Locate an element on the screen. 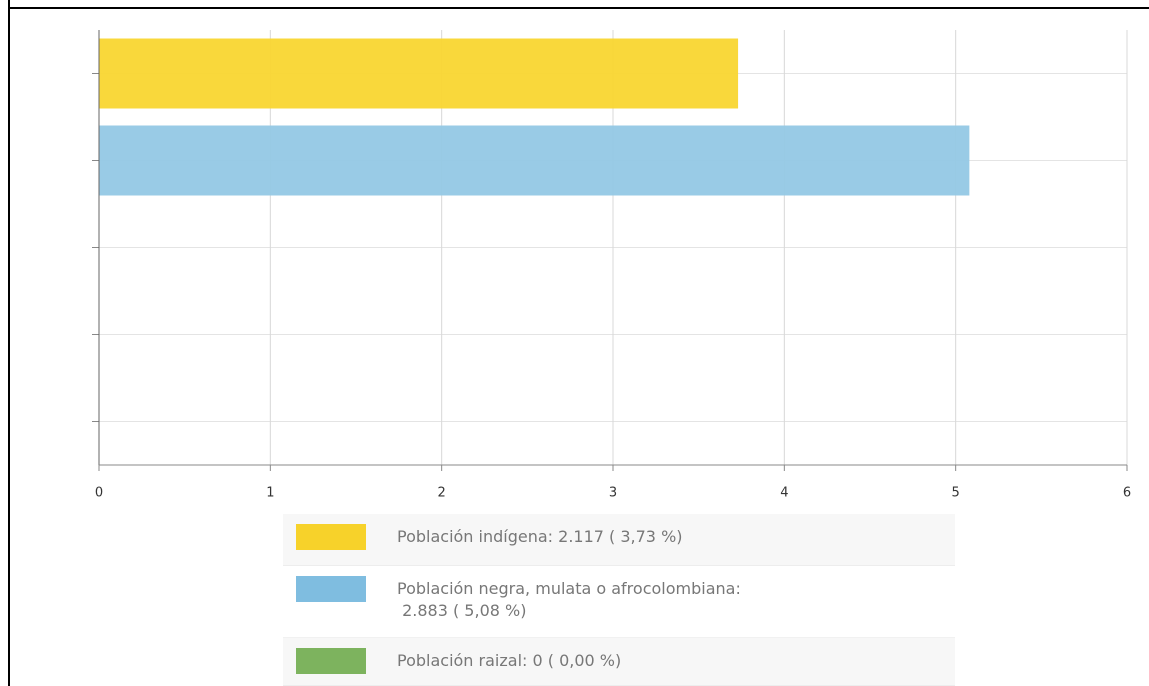 The image size is (1149, 686). legend-line: 2.883 ( 5,08 %) is located at coordinates (461, 610).